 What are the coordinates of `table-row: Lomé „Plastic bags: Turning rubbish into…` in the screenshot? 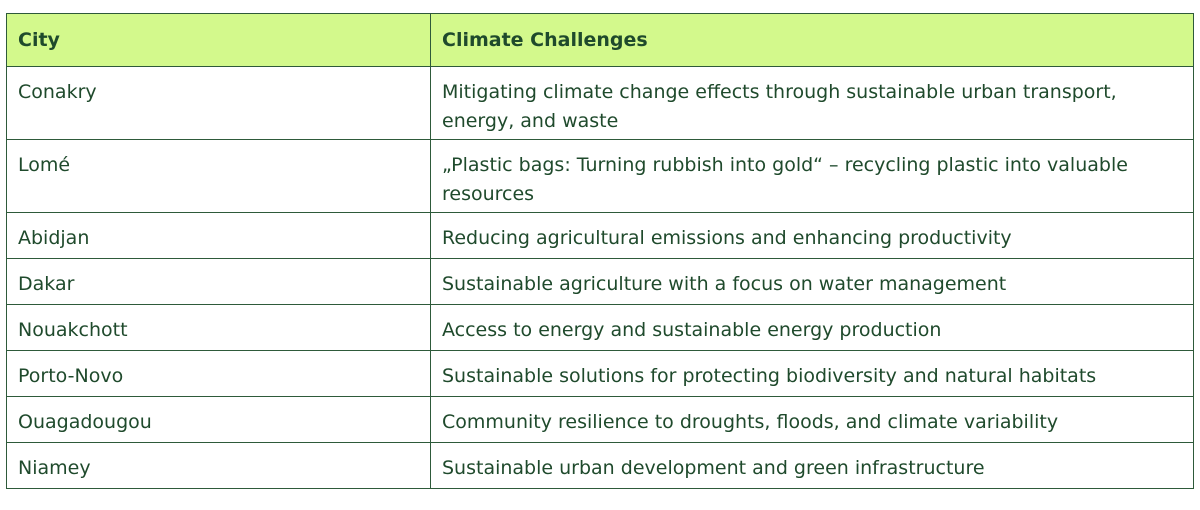 It's located at (600, 176).